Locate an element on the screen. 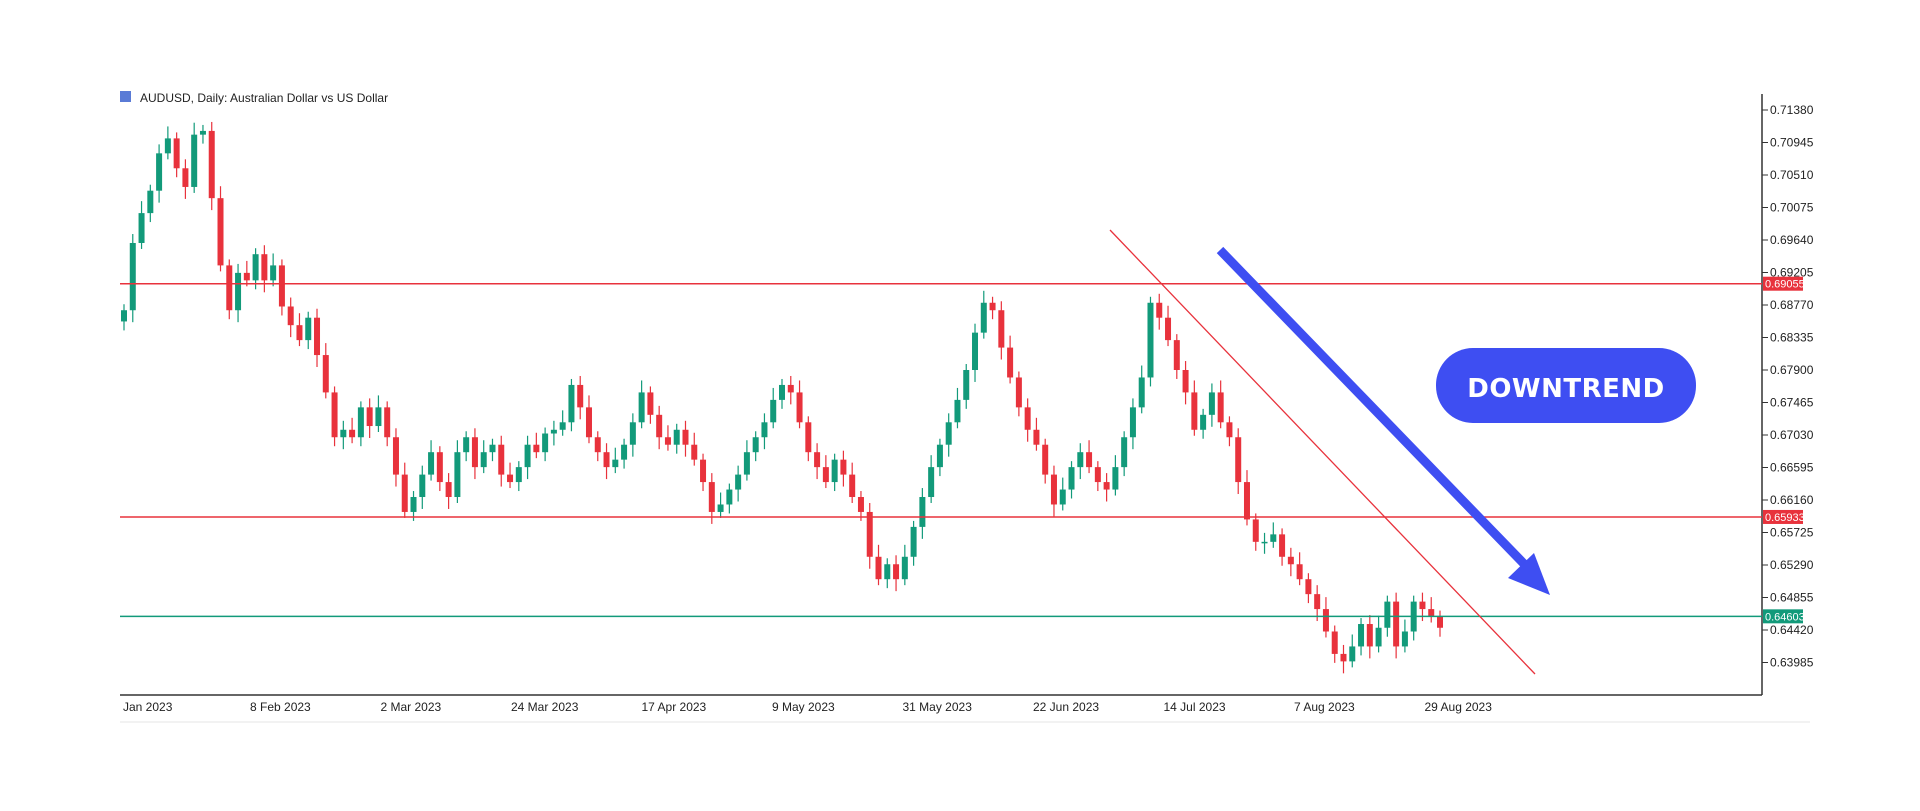 The width and height of the screenshot is (1920, 811). price-tick-label: 0.67900 is located at coordinates (1792, 370).